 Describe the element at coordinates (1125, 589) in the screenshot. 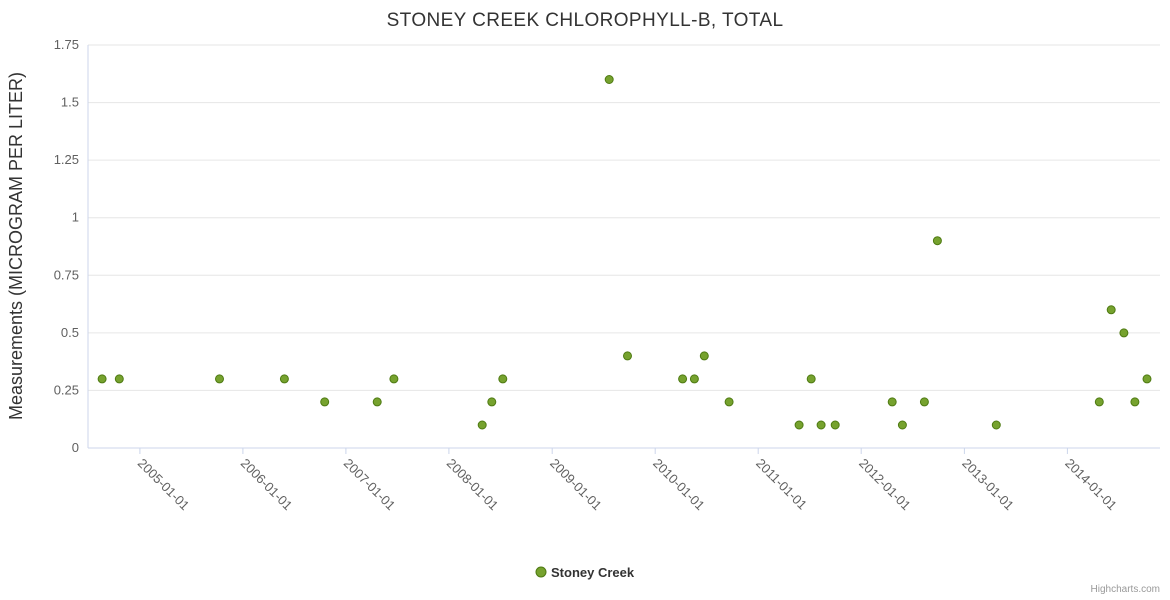

I see `credits-link: Highcharts.com` at that location.